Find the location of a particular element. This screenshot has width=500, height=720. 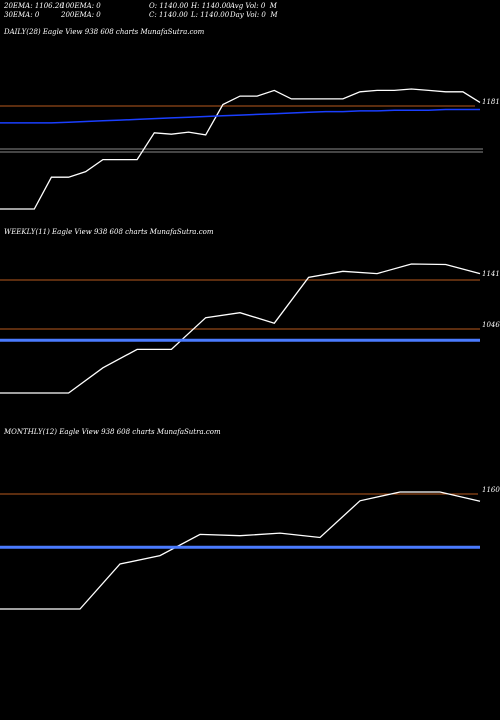

header-ema20: 20EMA: 1106.26 is located at coordinates (34, 6).